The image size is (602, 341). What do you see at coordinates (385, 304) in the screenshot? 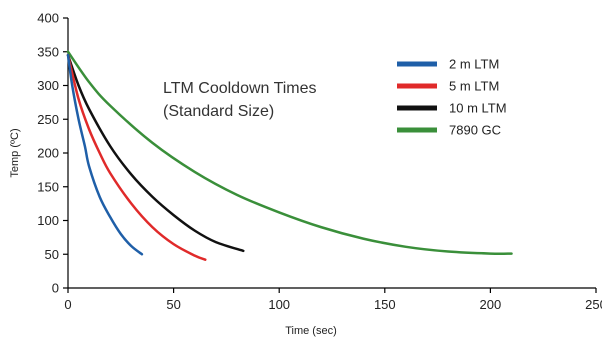
I see `x-tick-label: 150` at bounding box center [385, 304].